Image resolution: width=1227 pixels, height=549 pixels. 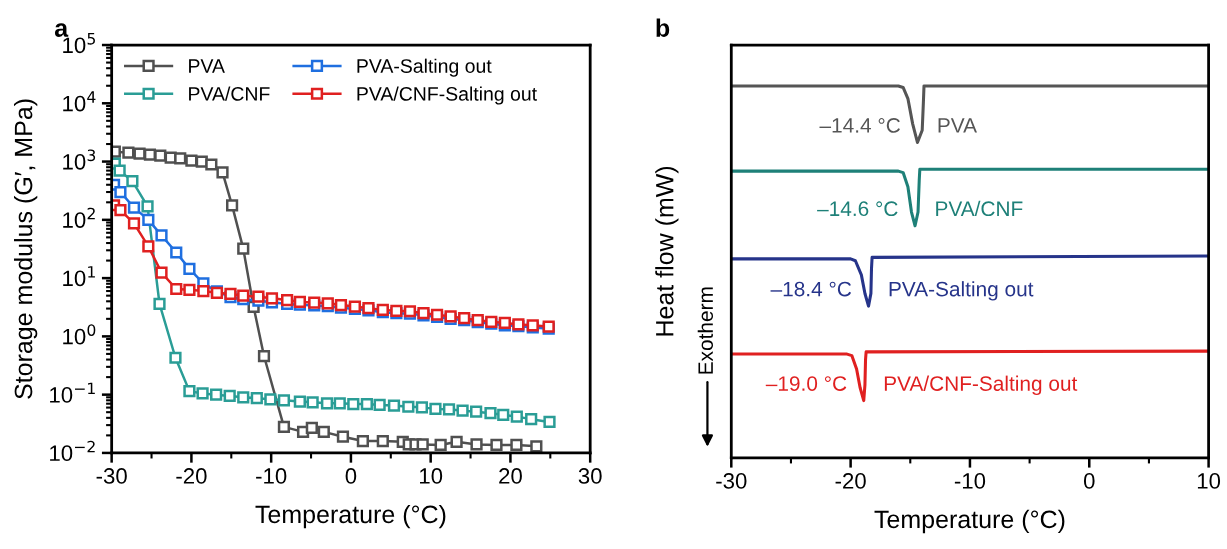 I want to click on legend-label: PVA/CNF-Salting out, so click(x=447, y=95).